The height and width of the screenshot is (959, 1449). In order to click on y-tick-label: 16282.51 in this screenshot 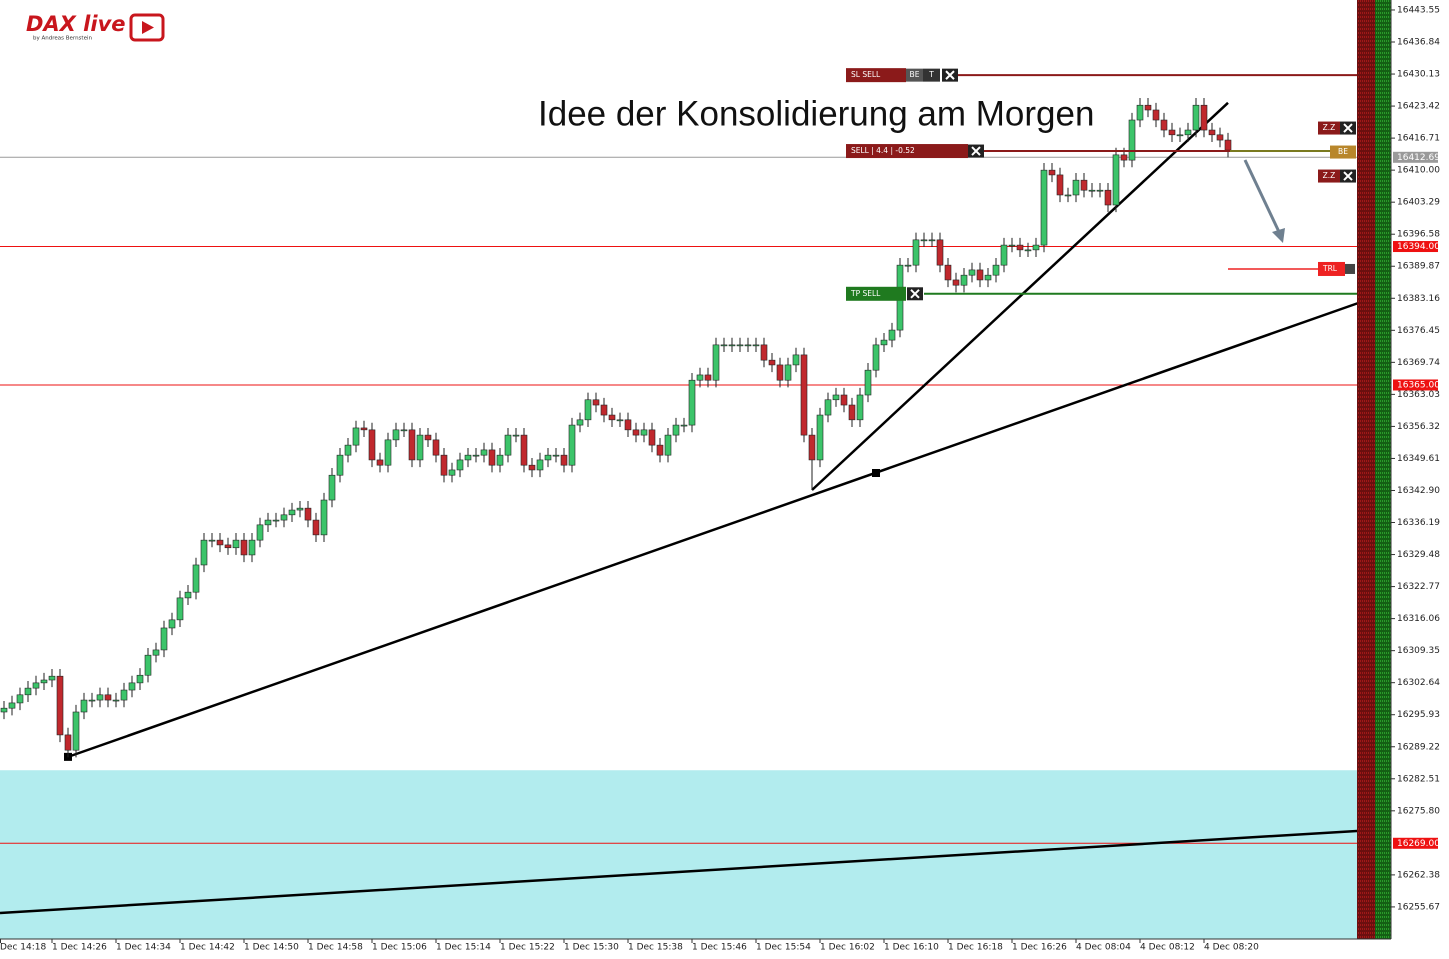, I will do `click(1418, 779)`.